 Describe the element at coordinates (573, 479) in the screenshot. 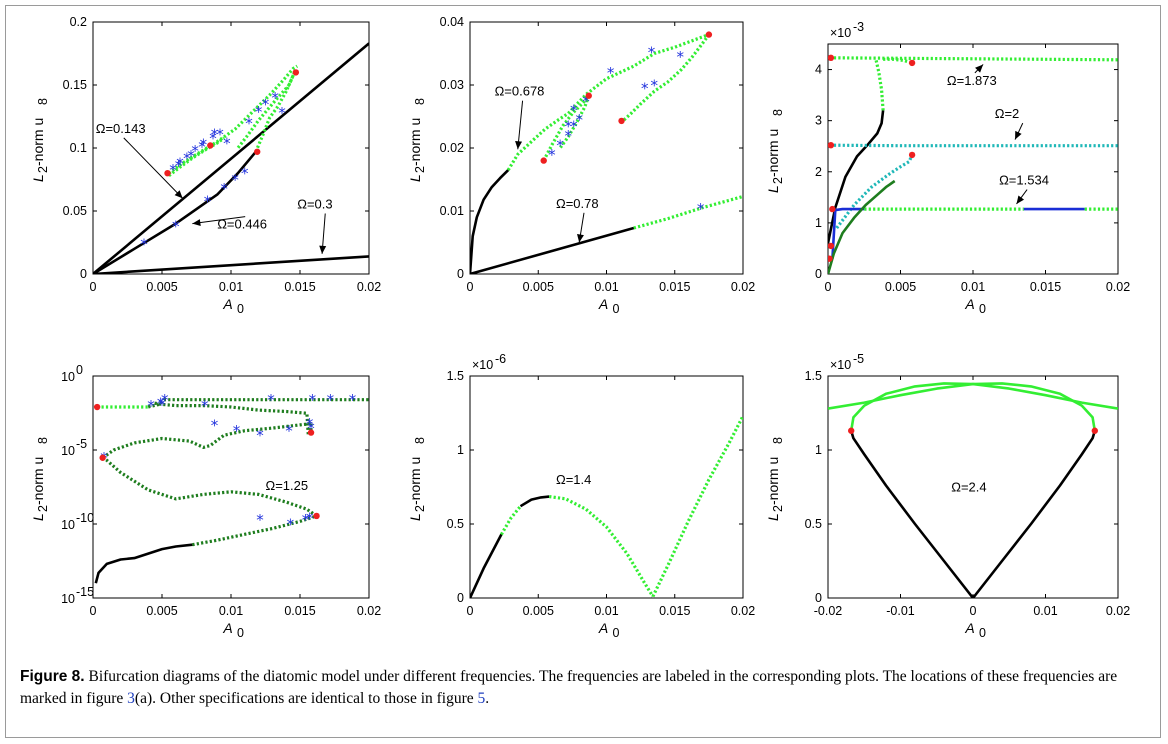

I see `frequency-annotation: Ω=1.4` at that location.